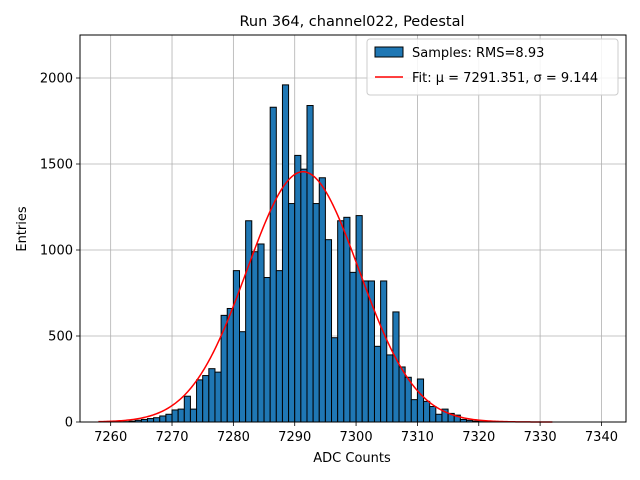 This screenshot has height=480, width=640. Describe the element at coordinates (69, 423) in the screenshot. I see `y-tick-label: 0` at that location.